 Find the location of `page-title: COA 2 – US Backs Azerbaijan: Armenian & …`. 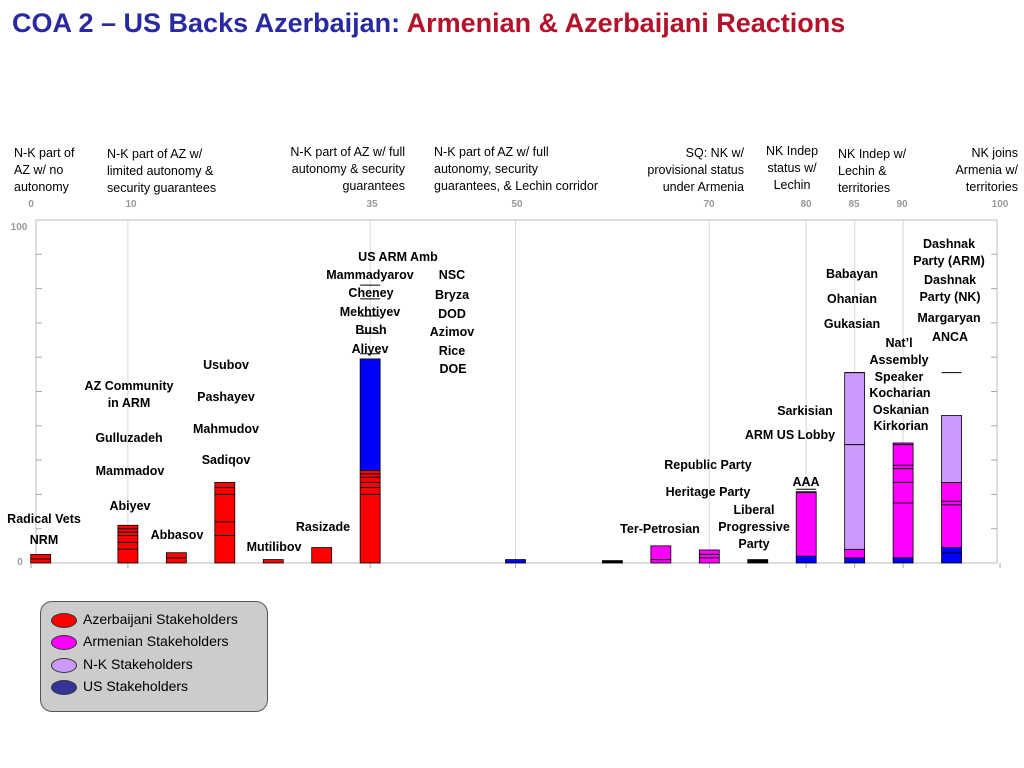

page-title: COA 2 – US Backs Azerbaijan: Armenian & … is located at coordinates (428, 23).